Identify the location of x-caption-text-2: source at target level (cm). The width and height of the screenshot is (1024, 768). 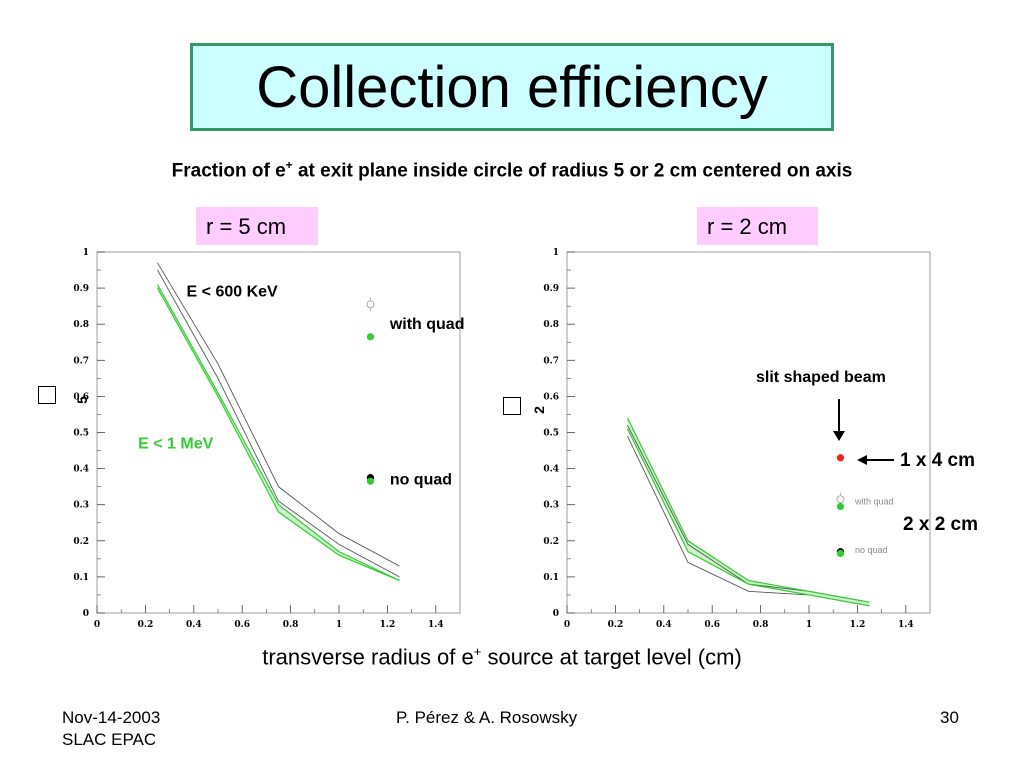
(611, 657).